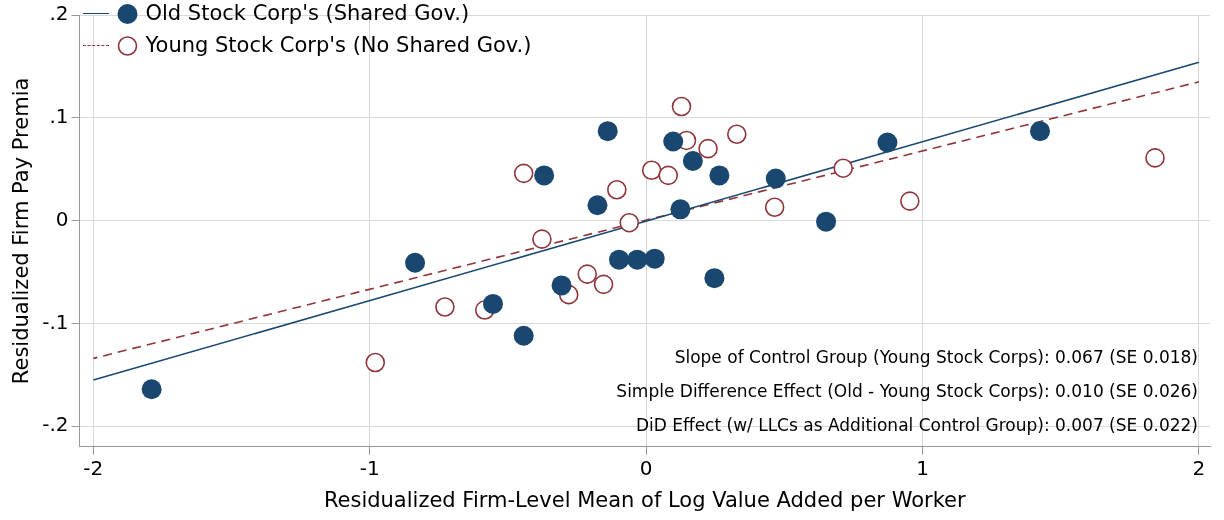  I want to click on x-tick-label: -2, so click(93, 468).